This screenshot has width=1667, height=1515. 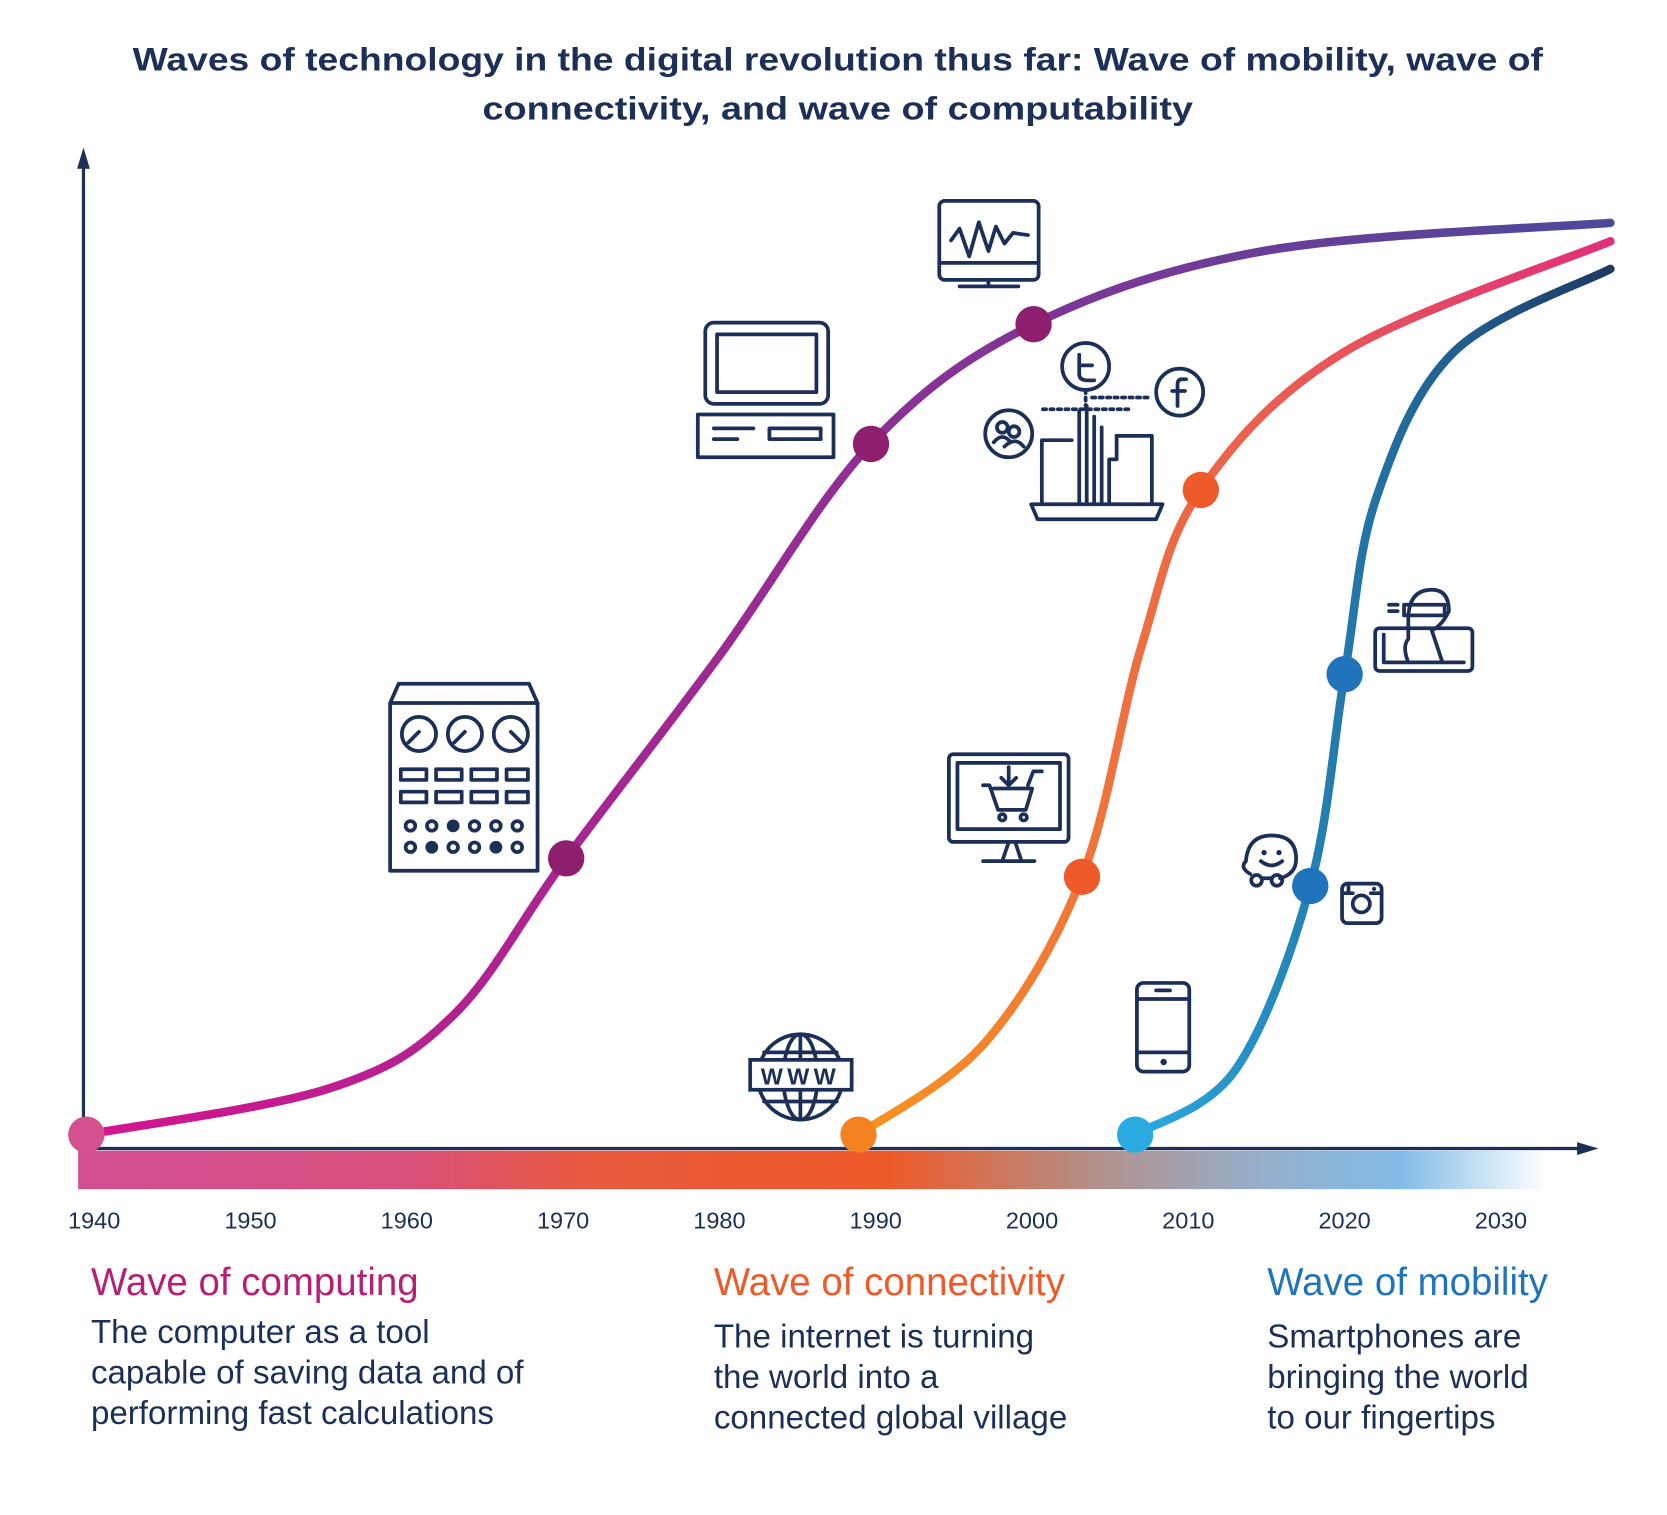 What do you see at coordinates (876, 1221) in the screenshot?
I see `x-tick-label: 1990` at bounding box center [876, 1221].